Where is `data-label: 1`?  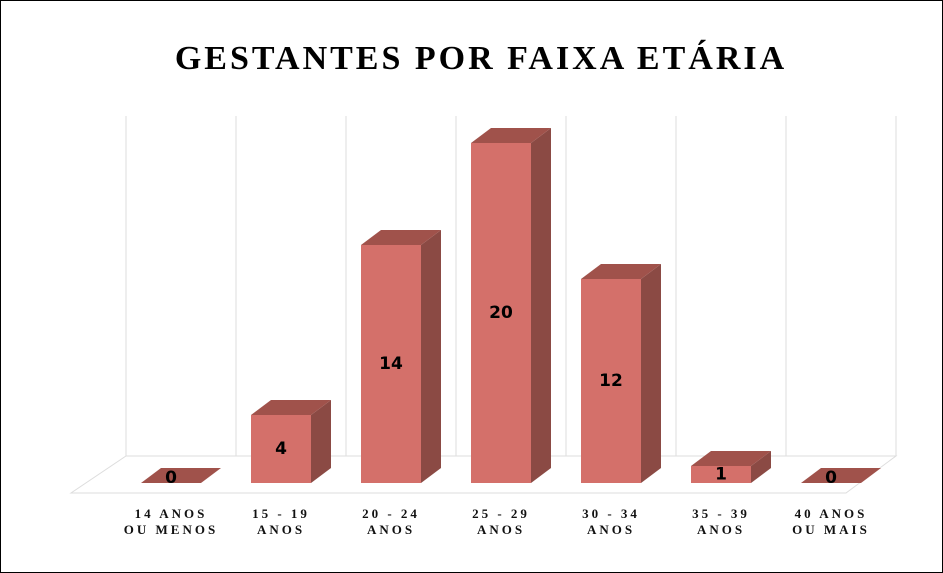
data-label: 1 is located at coordinates (721, 475).